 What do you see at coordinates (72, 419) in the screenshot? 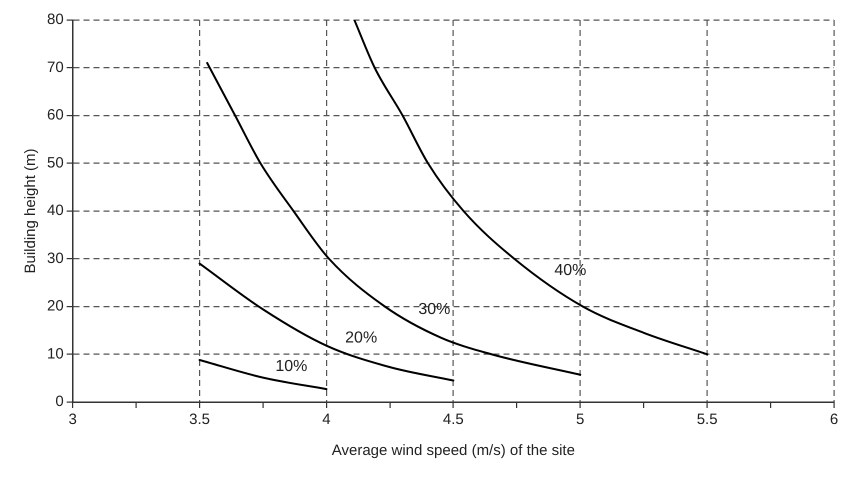
I see `x-tick-label: 3` at bounding box center [72, 419].